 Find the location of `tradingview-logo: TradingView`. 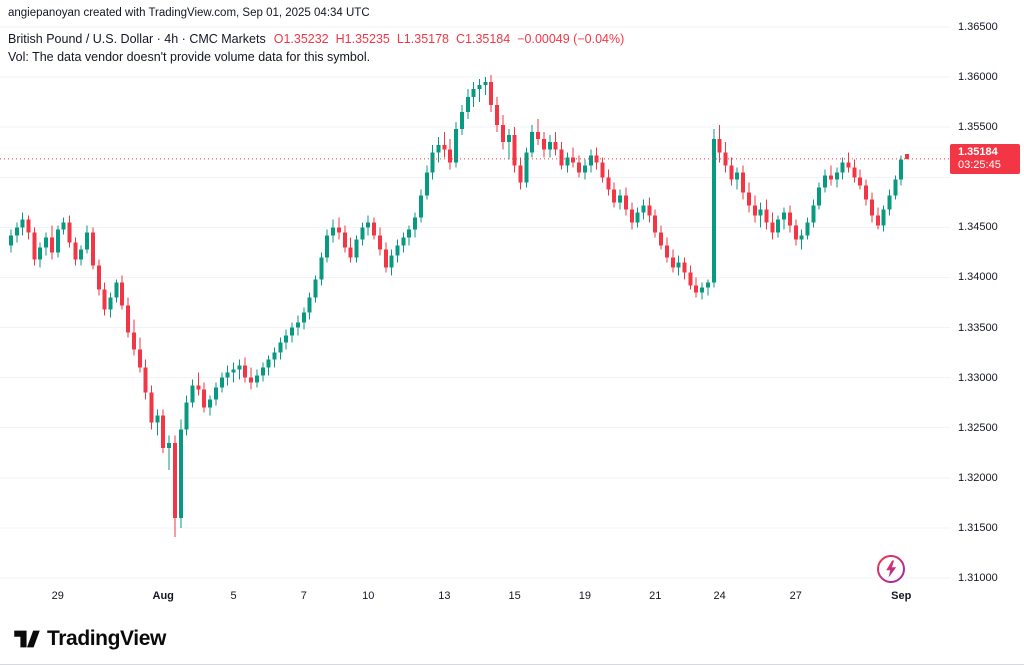

tradingview-logo: TradingView is located at coordinates (90, 639).